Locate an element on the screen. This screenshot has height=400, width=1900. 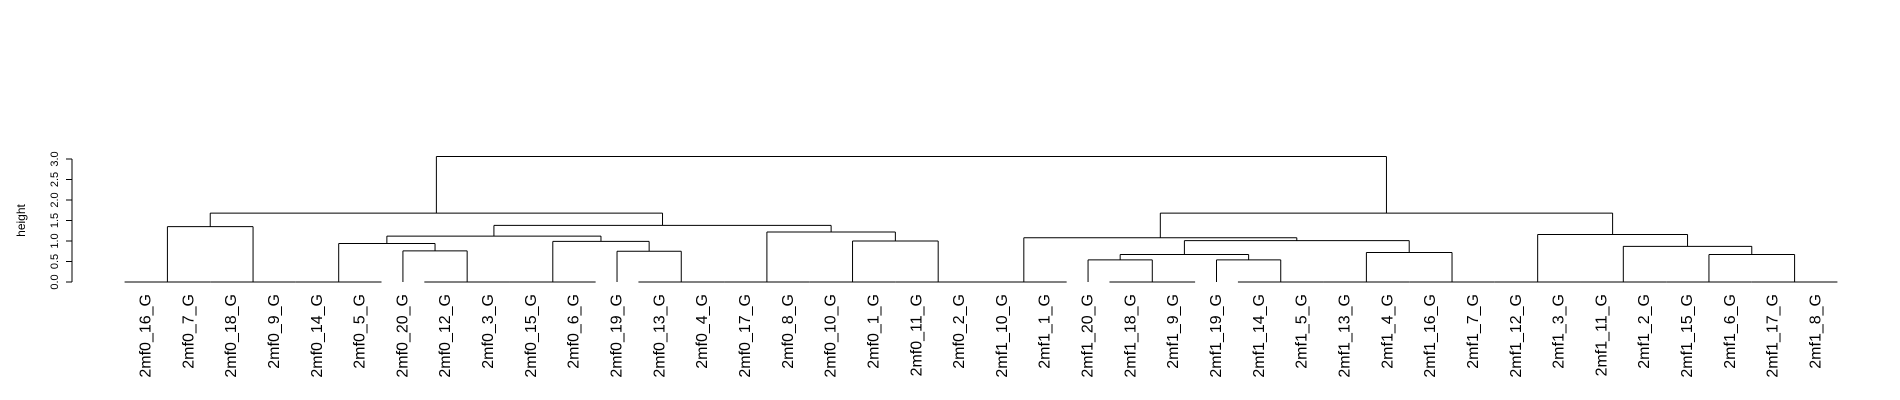
leaf-label: 2mf1_4_G is located at coordinates (1387, 331).